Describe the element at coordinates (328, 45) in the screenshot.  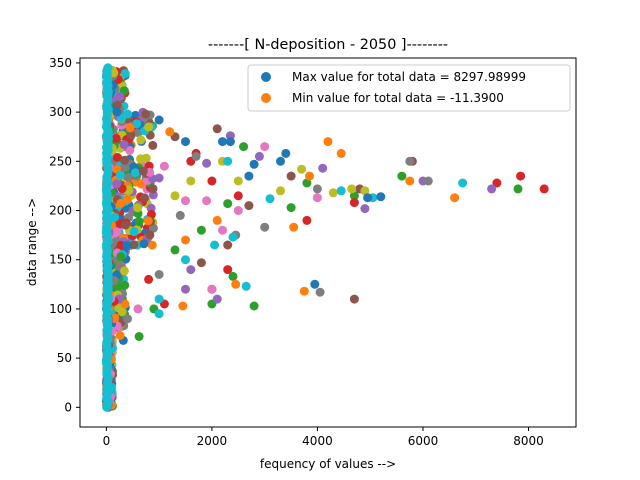
I see `chart-title: -------[ N-deposition - 2050 ]--------` at that location.